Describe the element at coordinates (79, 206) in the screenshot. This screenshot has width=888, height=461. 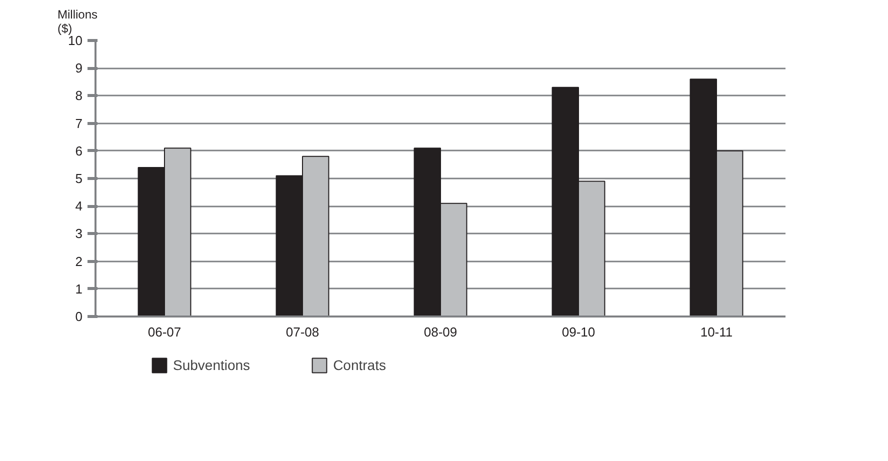
I see `y-tick-label: 4` at that location.